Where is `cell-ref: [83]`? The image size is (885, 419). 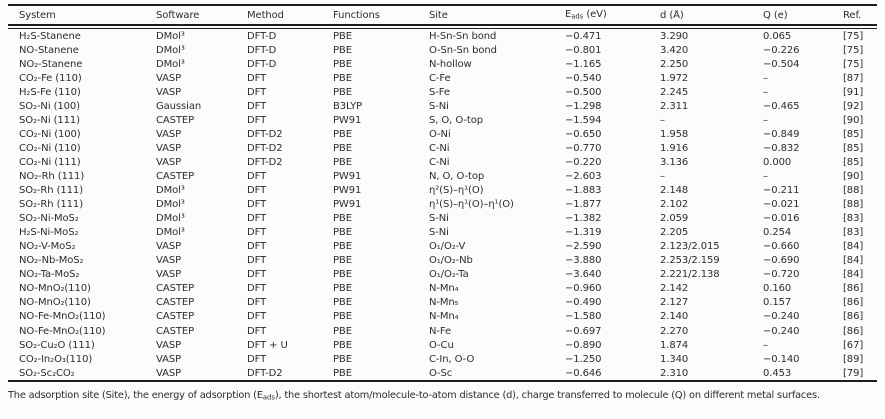
cell-ref: [83] is located at coordinates (853, 219).